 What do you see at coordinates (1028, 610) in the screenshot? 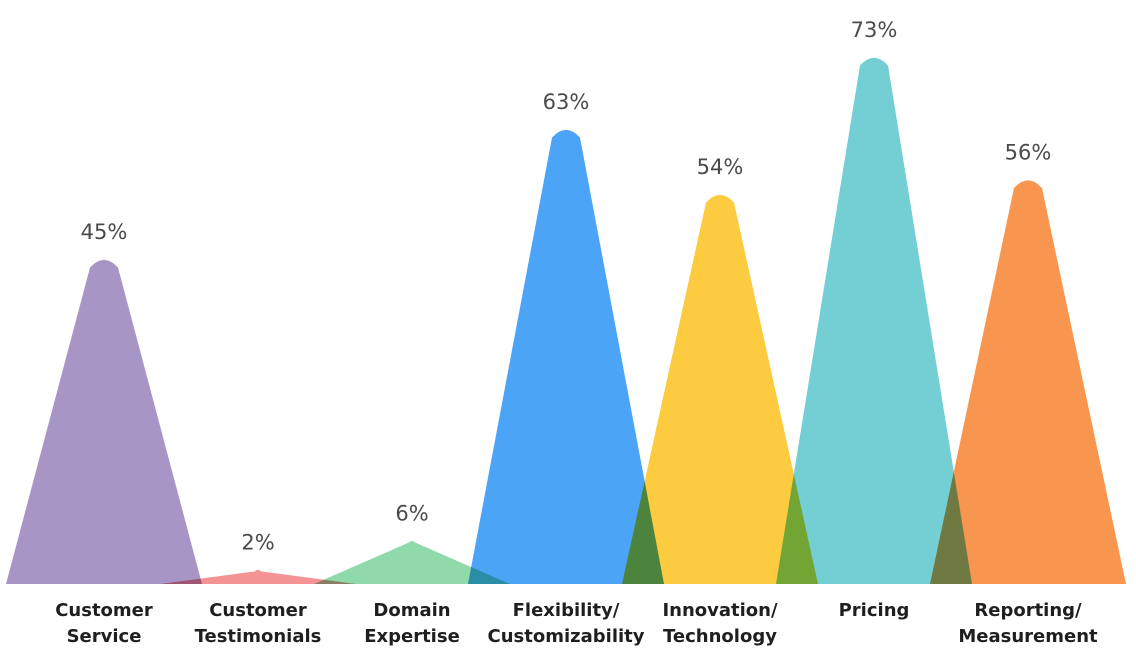
I see `category-label-6-line-0: Reporting/` at bounding box center [1028, 610].